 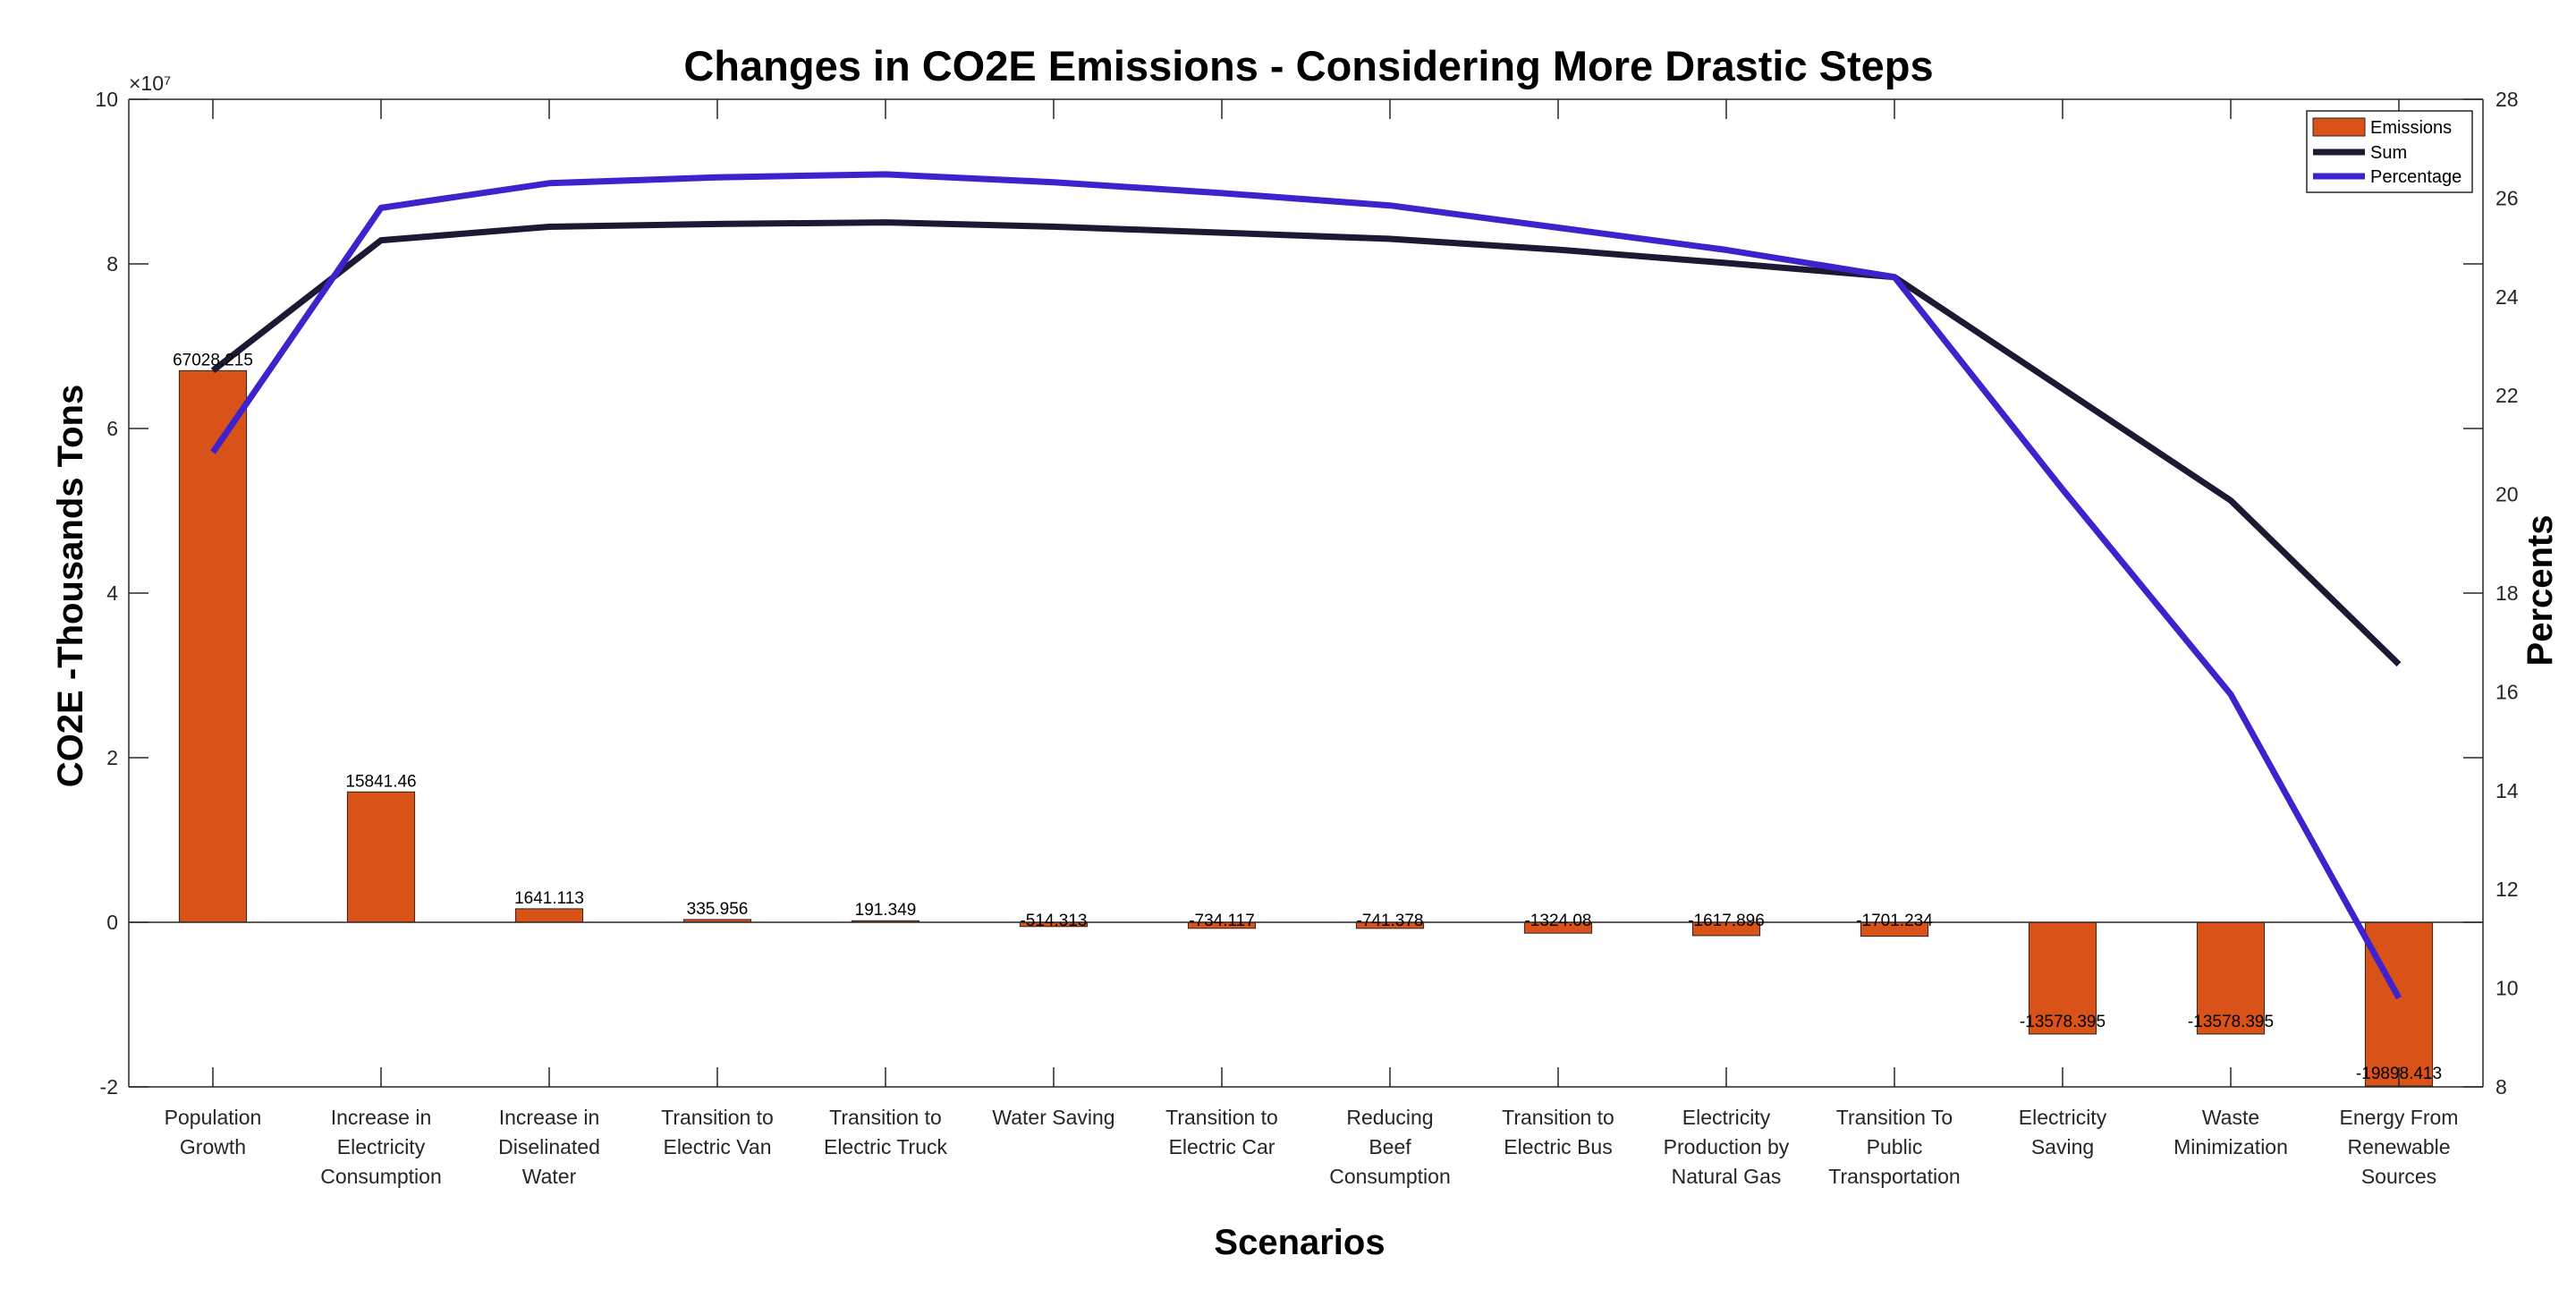 I want to click on x-tick-label-line: Production by, so click(x=1727, y=1146).